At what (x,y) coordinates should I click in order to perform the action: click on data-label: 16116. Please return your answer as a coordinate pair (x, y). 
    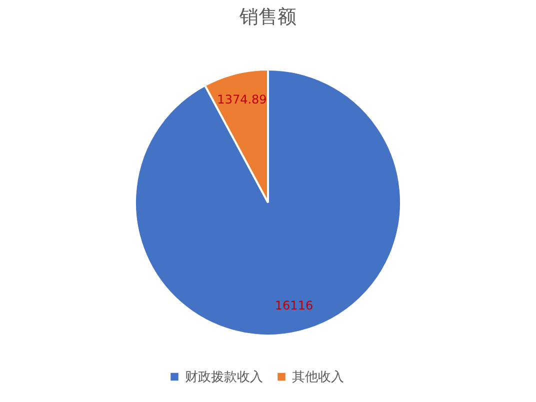
    Looking at the image, I should click on (294, 305).